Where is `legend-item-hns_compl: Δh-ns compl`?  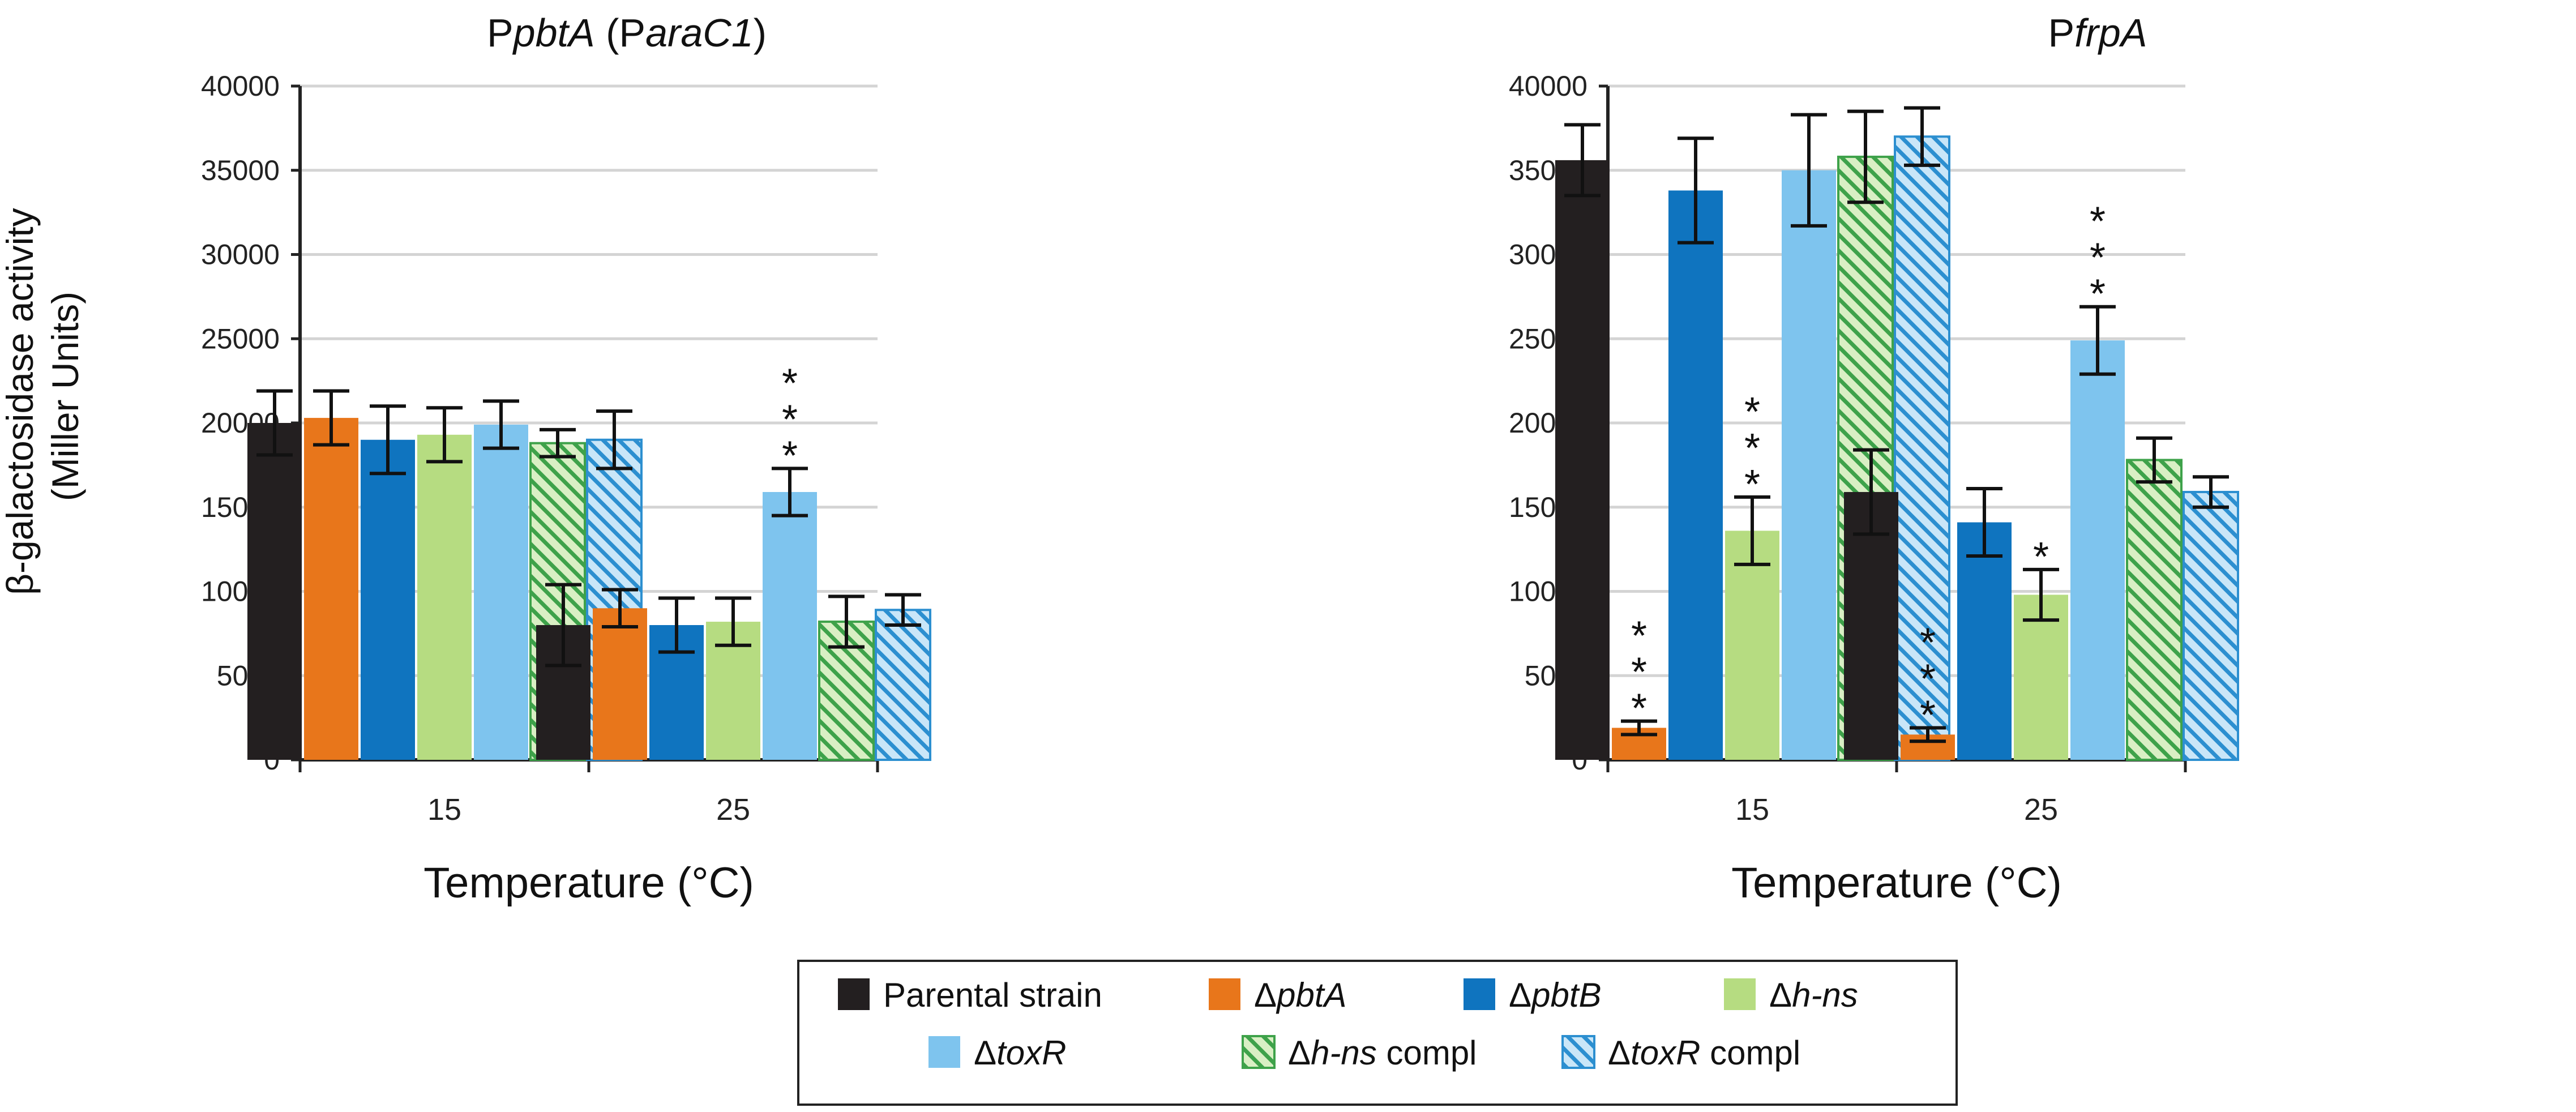
legend-item-hns_compl: Δh-ns compl is located at coordinates (1359, 1053).